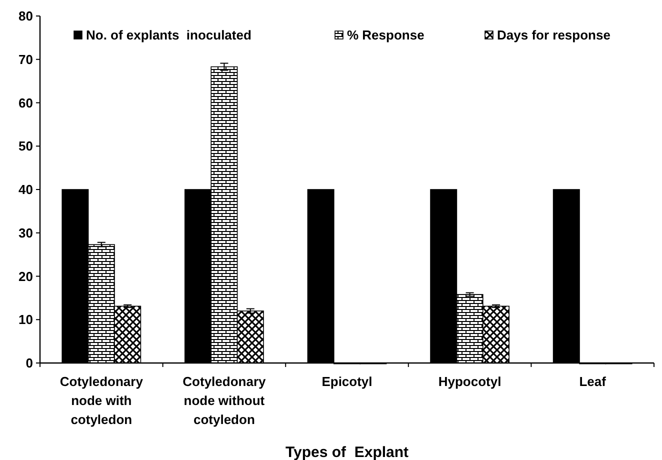 The image size is (662, 460). What do you see at coordinates (224, 400) in the screenshot?
I see `x-tick-label: Cotyledonary node without cotyledon` at bounding box center [224, 400].